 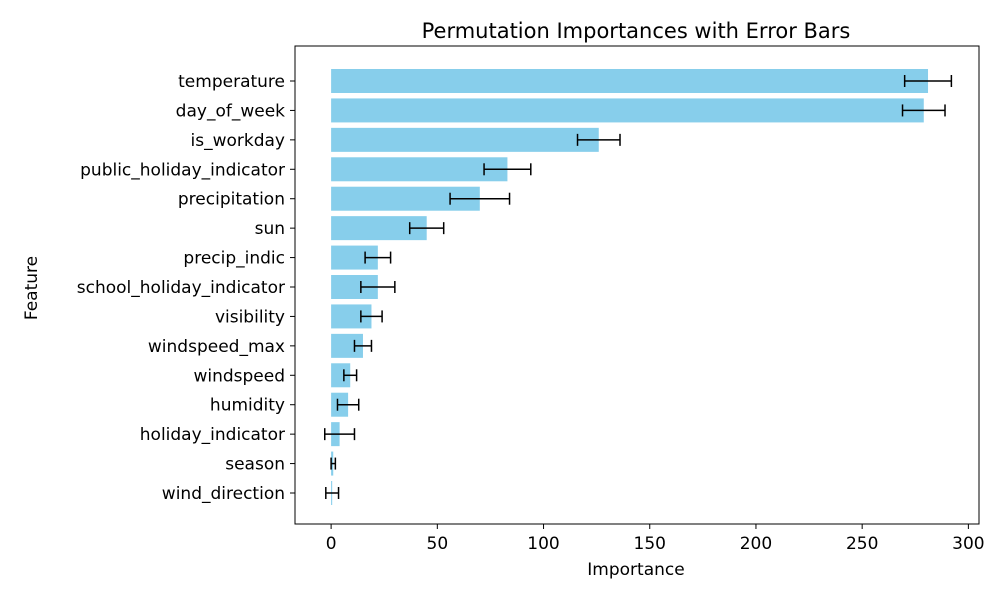 I want to click on y-tick-label: holiday_indicator, so click(x=212, y=435).